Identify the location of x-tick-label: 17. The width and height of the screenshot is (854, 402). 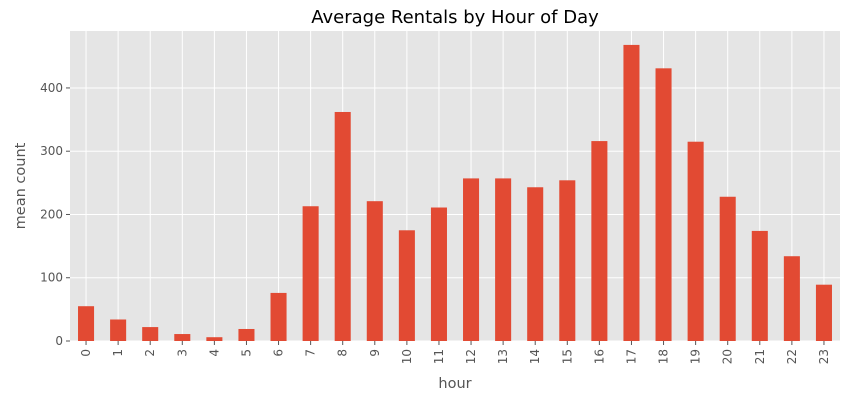
(631, 356).